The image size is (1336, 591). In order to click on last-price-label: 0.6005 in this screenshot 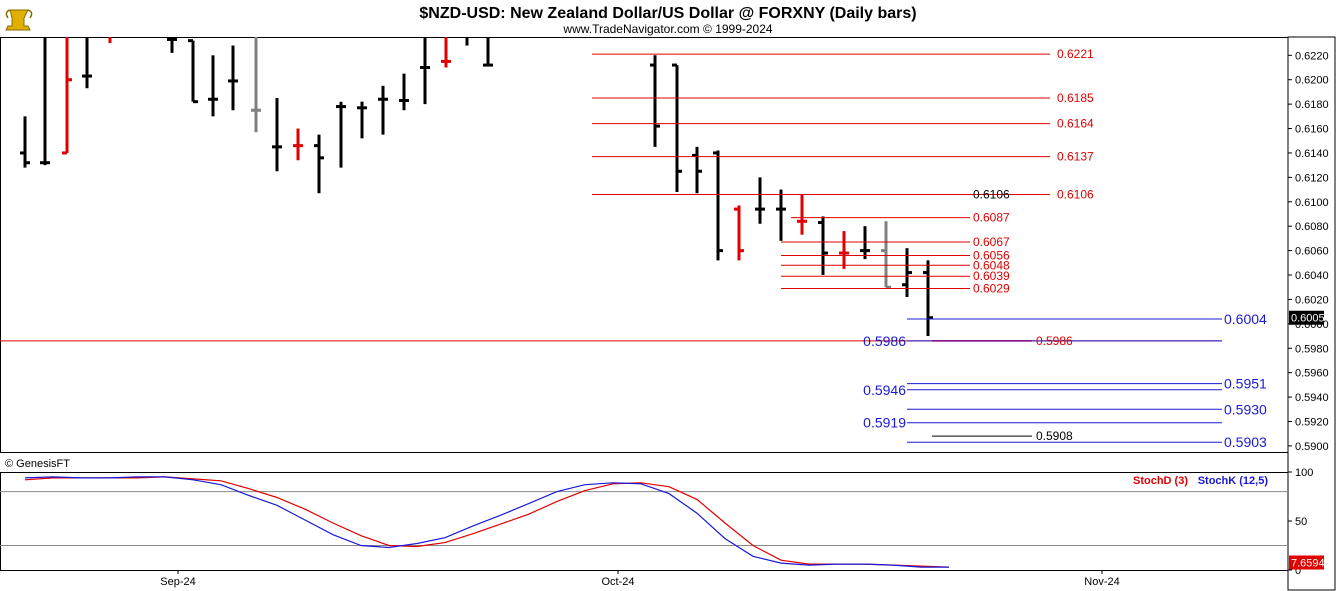, I will do `click(1308, 319)`.